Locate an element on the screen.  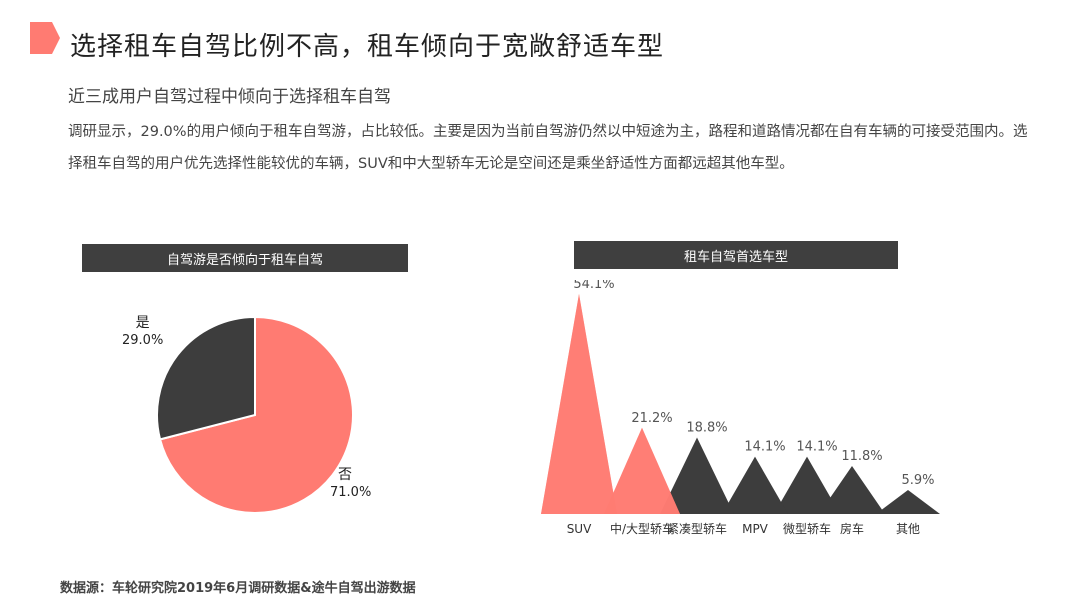
page-subtitle: 近三成用户自驾过程中倾向于选择租车自驾 is located at coordinates (229, 97).